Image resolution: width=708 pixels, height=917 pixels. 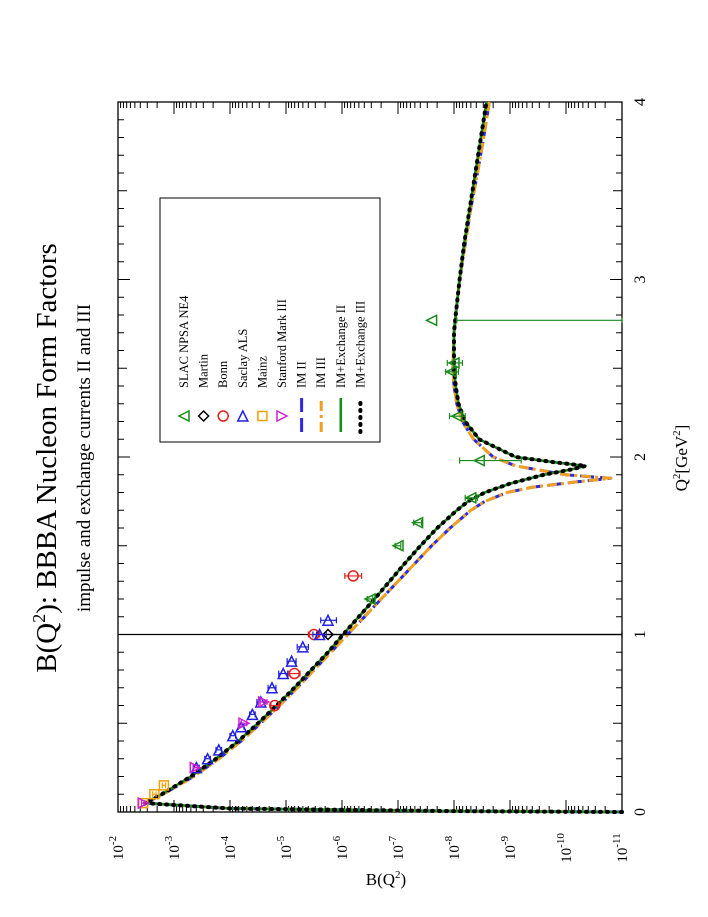 What do you see at coordinates (173, 847) in the screenshot?
I see `y-tick-label: 10-3` at bounding box center [173, 847].